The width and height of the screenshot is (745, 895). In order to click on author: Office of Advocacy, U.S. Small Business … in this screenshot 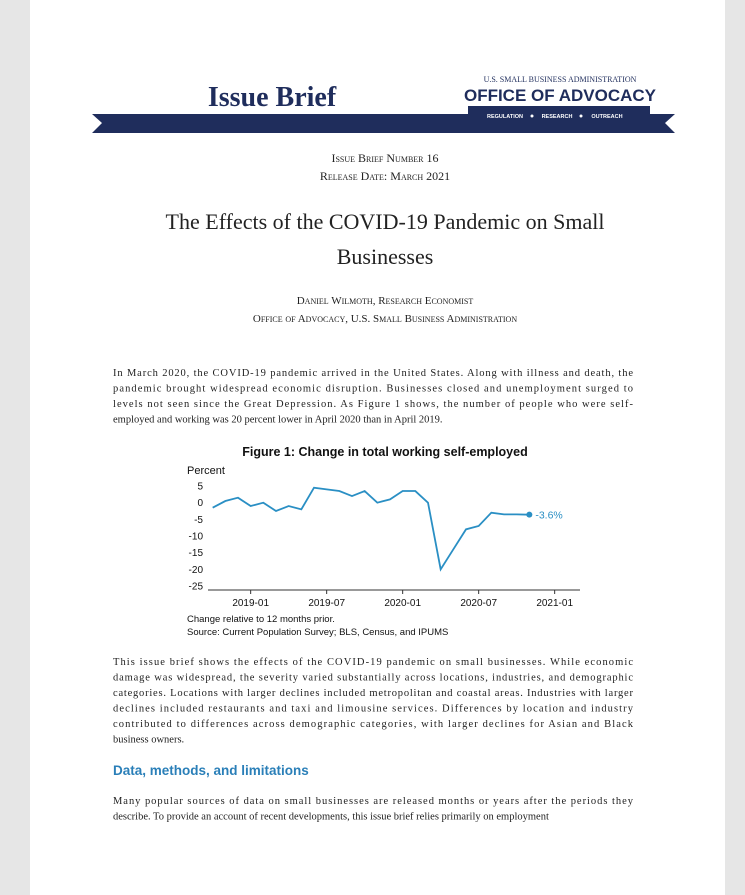, I will do `click(385, 319)`.